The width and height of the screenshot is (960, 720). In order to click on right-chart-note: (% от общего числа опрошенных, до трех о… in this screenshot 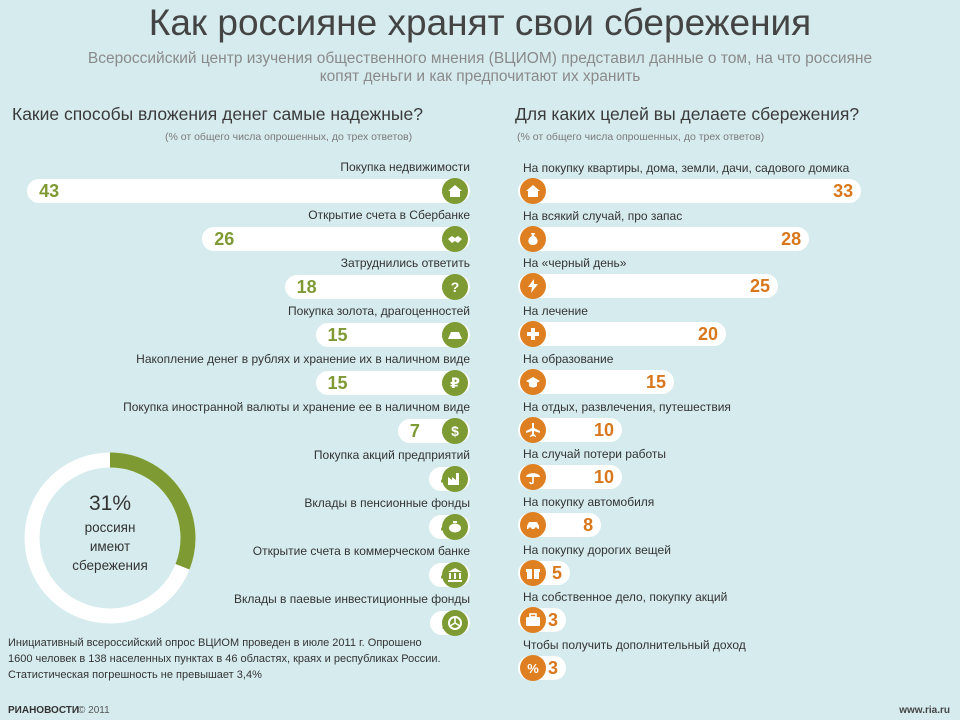, I will do `click(641, 137)`.